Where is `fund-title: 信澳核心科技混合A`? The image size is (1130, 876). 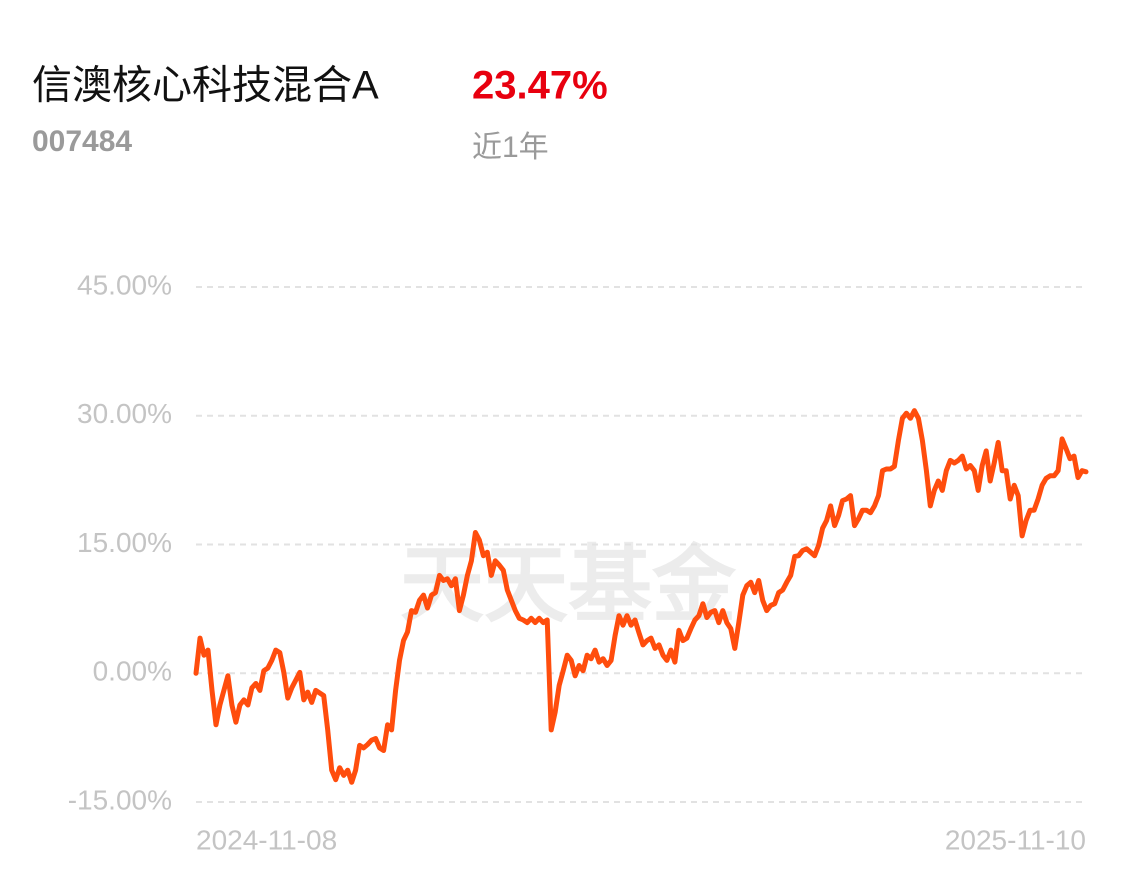 fund-title: 信澳核心科技混合A is located at coordinates (205, 86).